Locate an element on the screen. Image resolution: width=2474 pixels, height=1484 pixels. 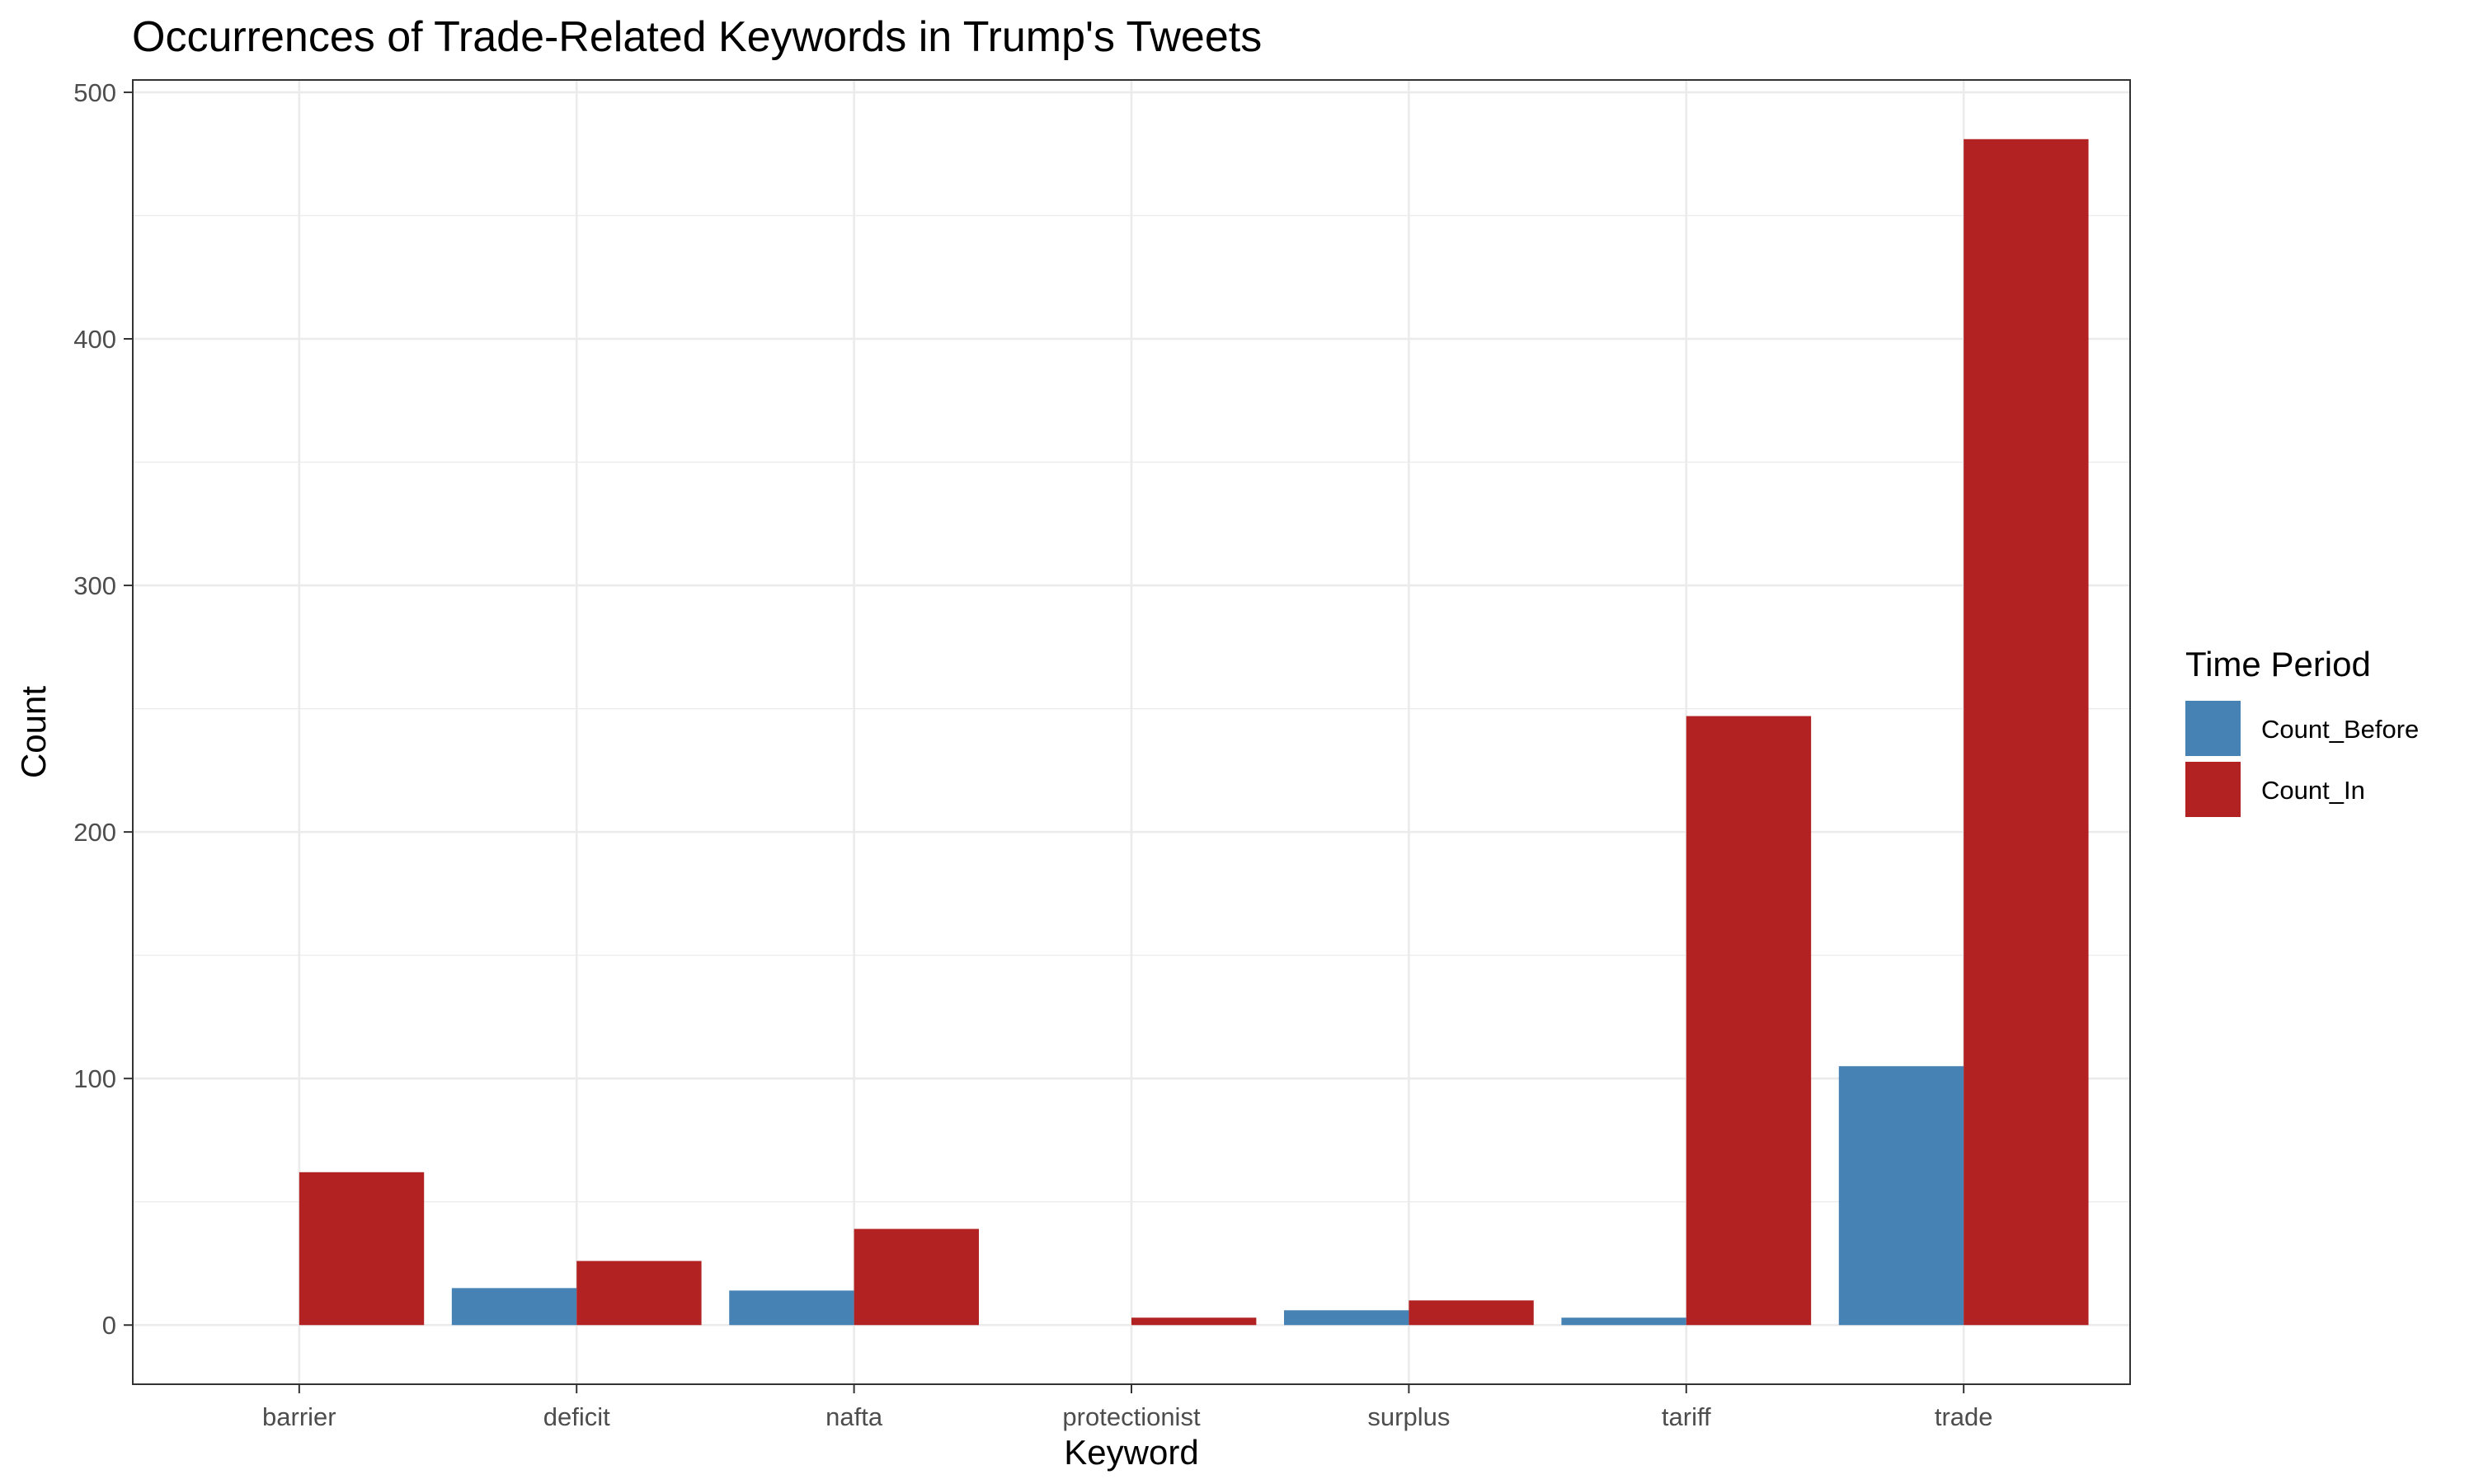
y-tick-label: 200 is located at coordinates (94, 832).